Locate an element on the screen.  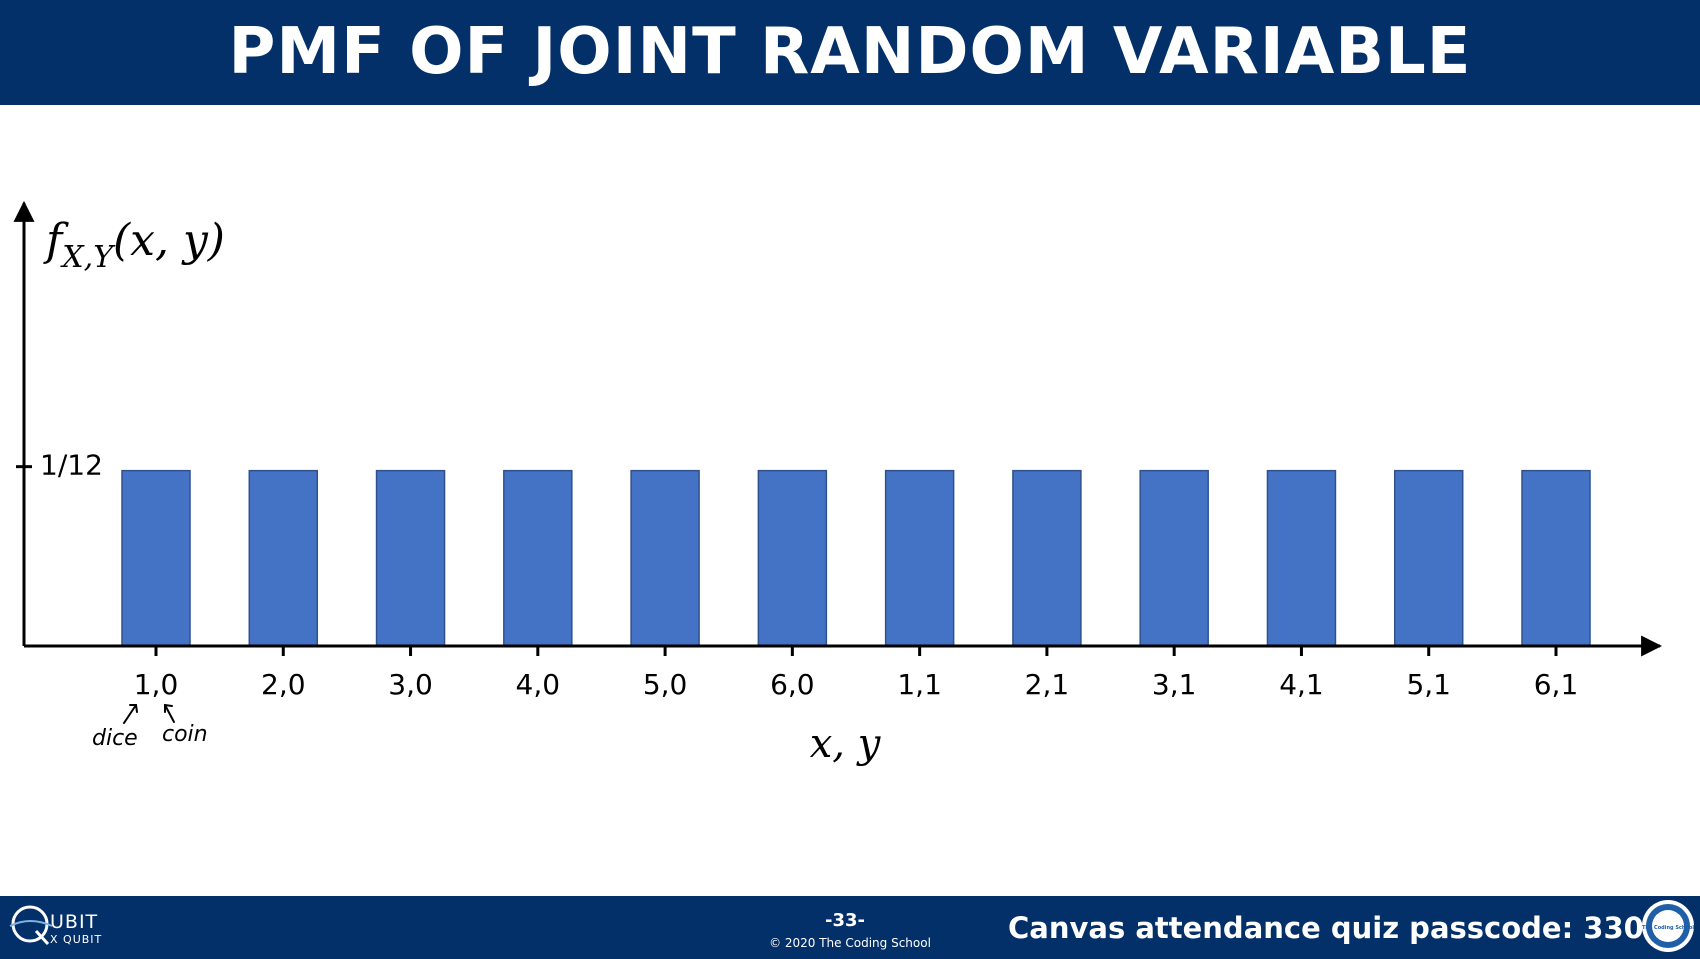
x-tick-label: 3,0 is located at coordinates (410, 684).